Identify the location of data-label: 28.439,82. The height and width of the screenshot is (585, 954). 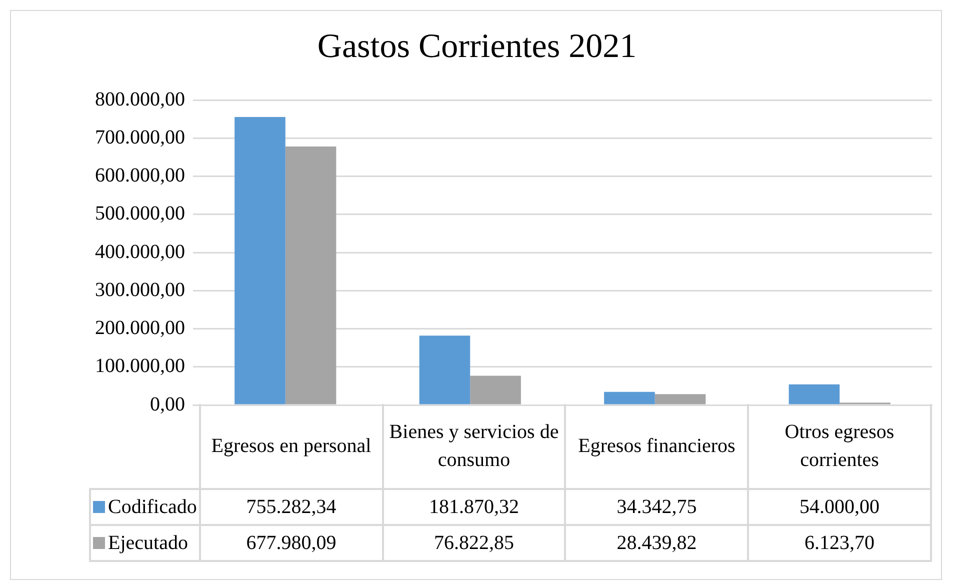
(656, 543).